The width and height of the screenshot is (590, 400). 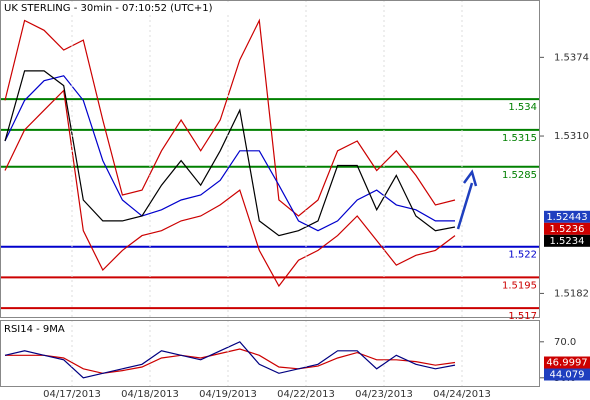 I want to click on y-tick-label: 1.5374, so click(x=571, y=57).